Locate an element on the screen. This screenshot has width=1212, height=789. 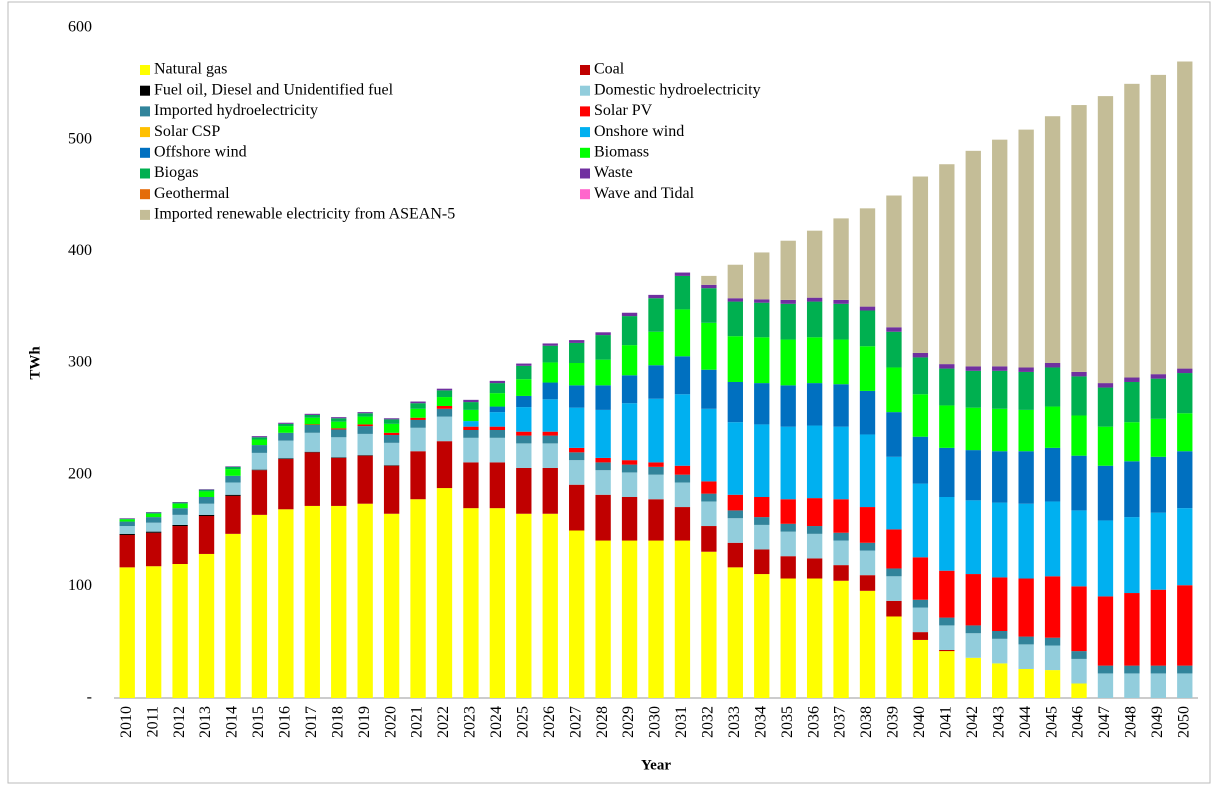
legend-label: Onshore wind is located at coordinates (639, 131).